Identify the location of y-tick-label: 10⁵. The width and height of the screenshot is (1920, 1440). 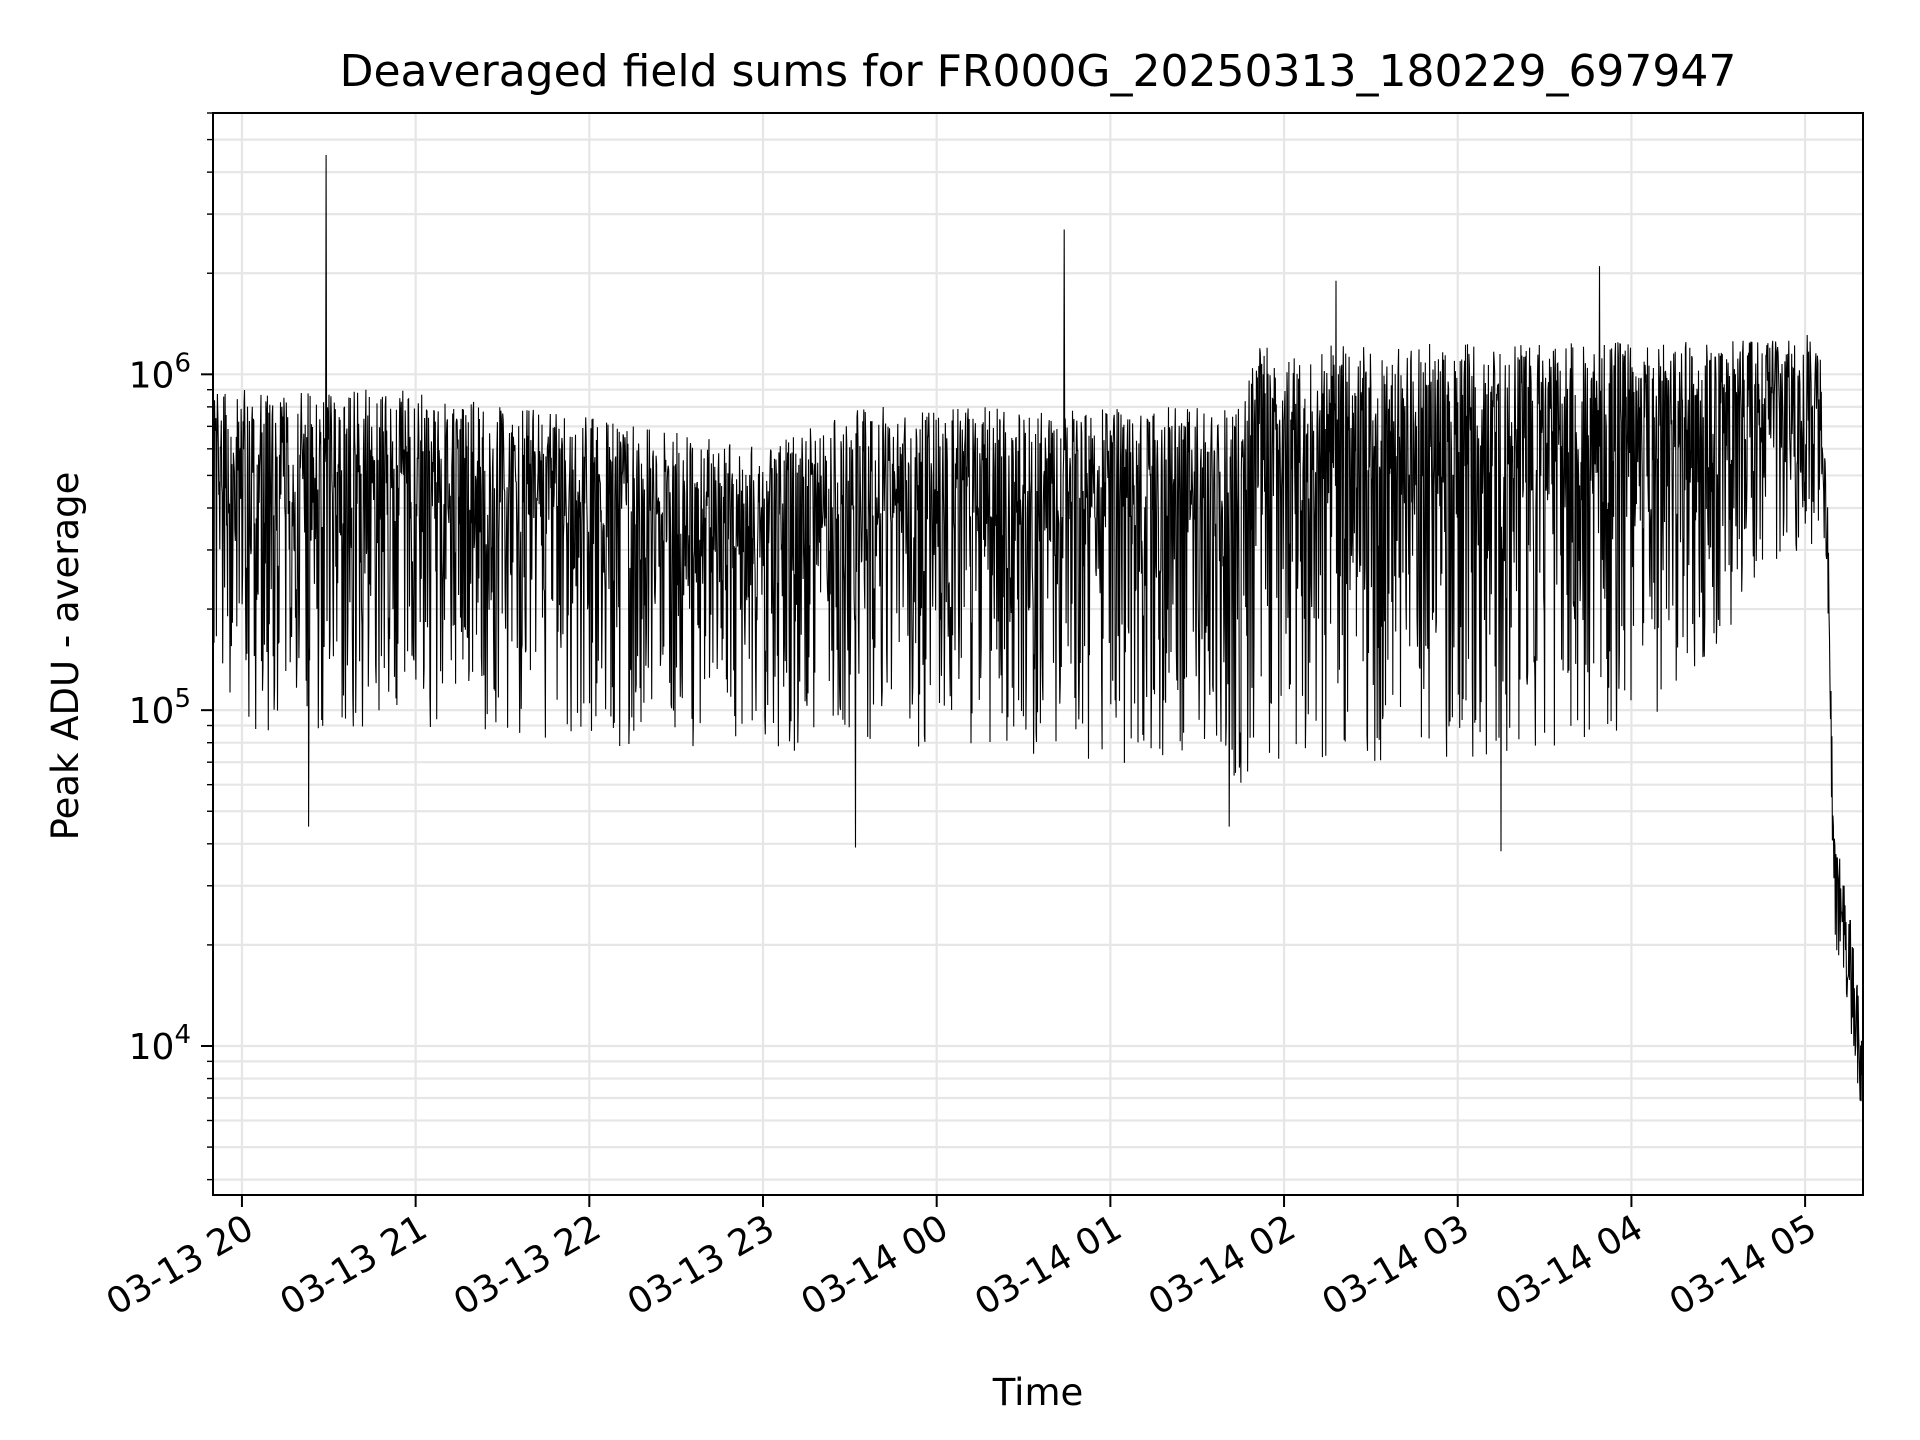
(160, 708).